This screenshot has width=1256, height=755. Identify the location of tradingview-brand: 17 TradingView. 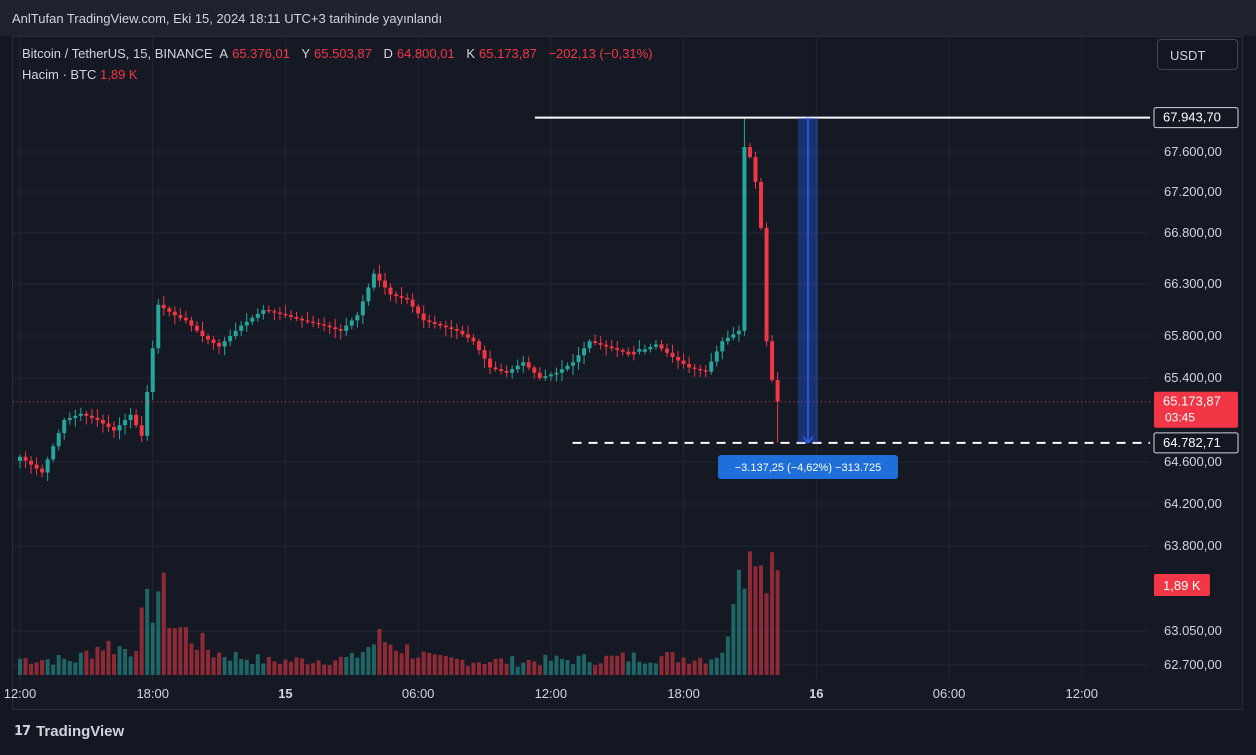
(69, 731).